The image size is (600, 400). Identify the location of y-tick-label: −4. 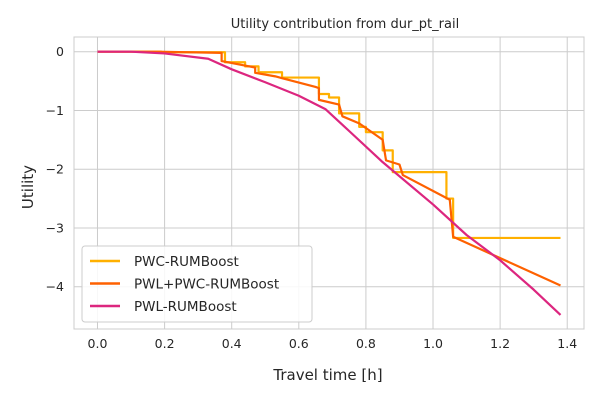
(55, 286).